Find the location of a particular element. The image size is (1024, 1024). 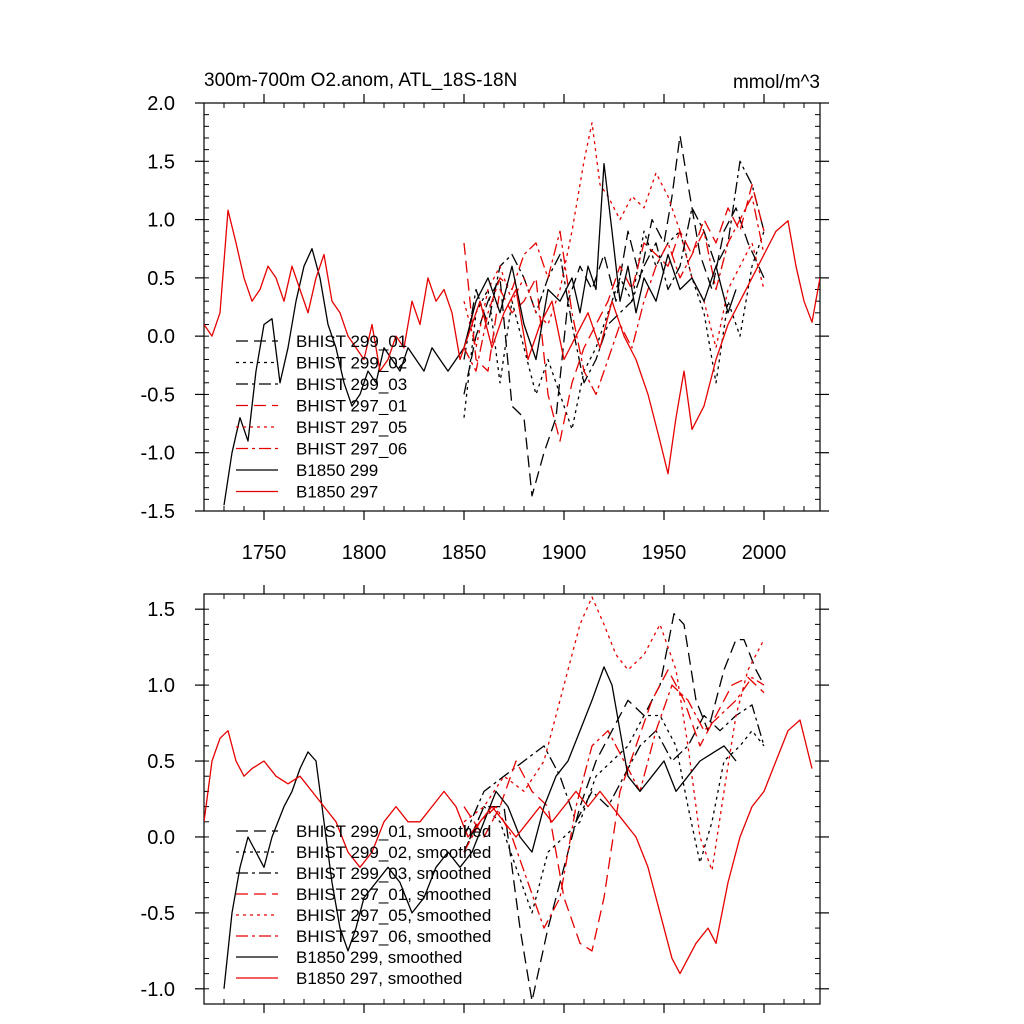

legend-label: BHIST 299_01, smoothed is located at coordinates (393, 831).